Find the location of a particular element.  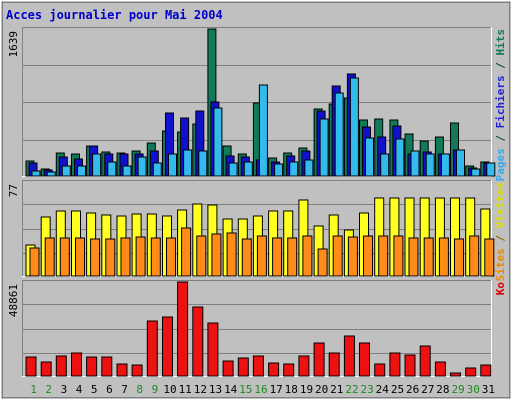

chart-title: Acces journalier pour Mai 2004 is located at coordinates (114, 15).